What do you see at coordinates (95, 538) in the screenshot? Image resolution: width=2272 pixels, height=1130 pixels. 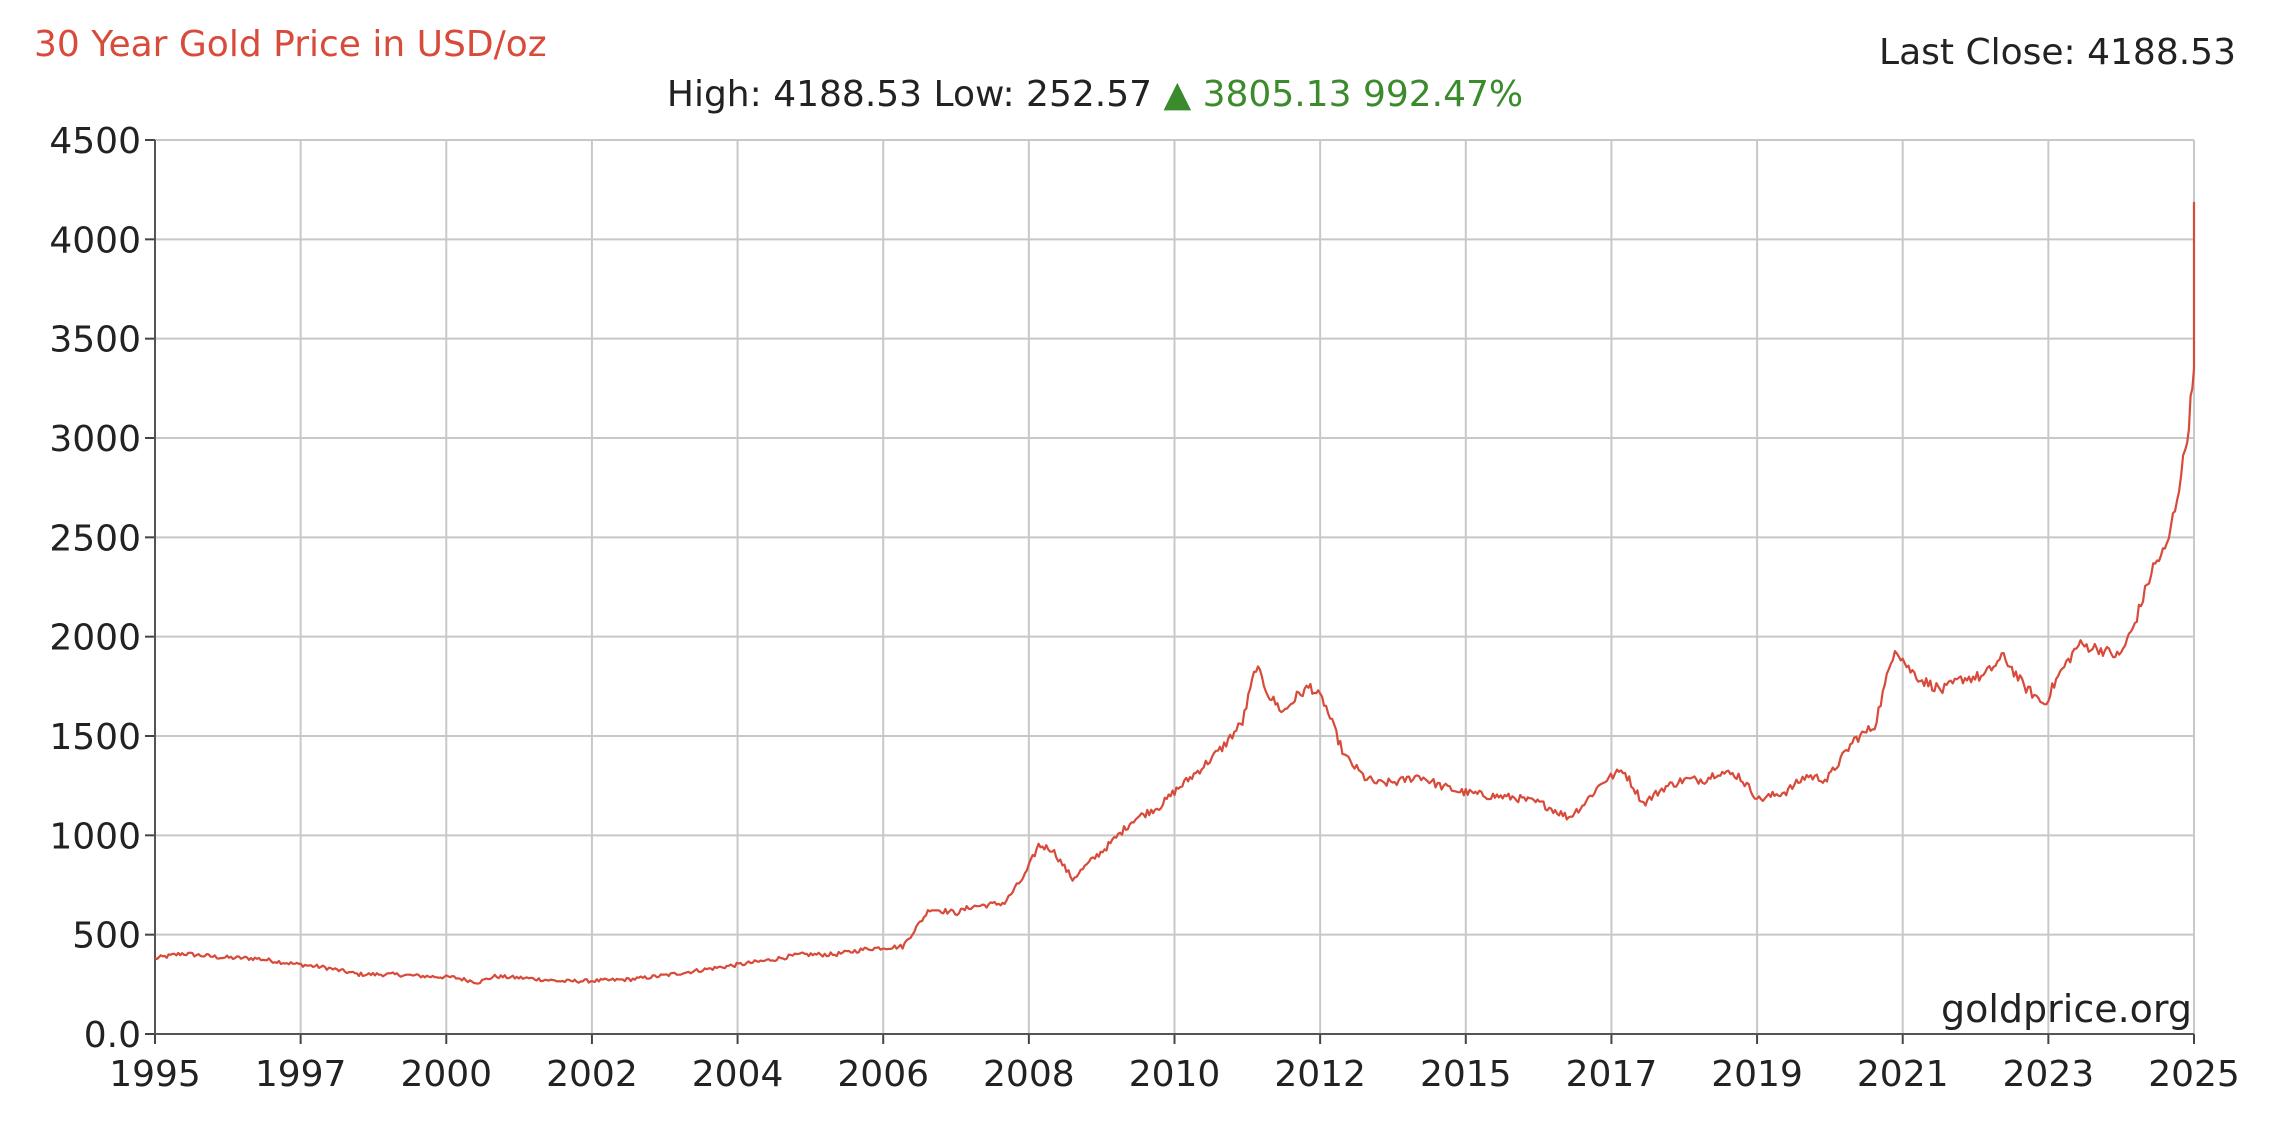 I see `y-tick-label: 2500` at bounding box center [95, 538].